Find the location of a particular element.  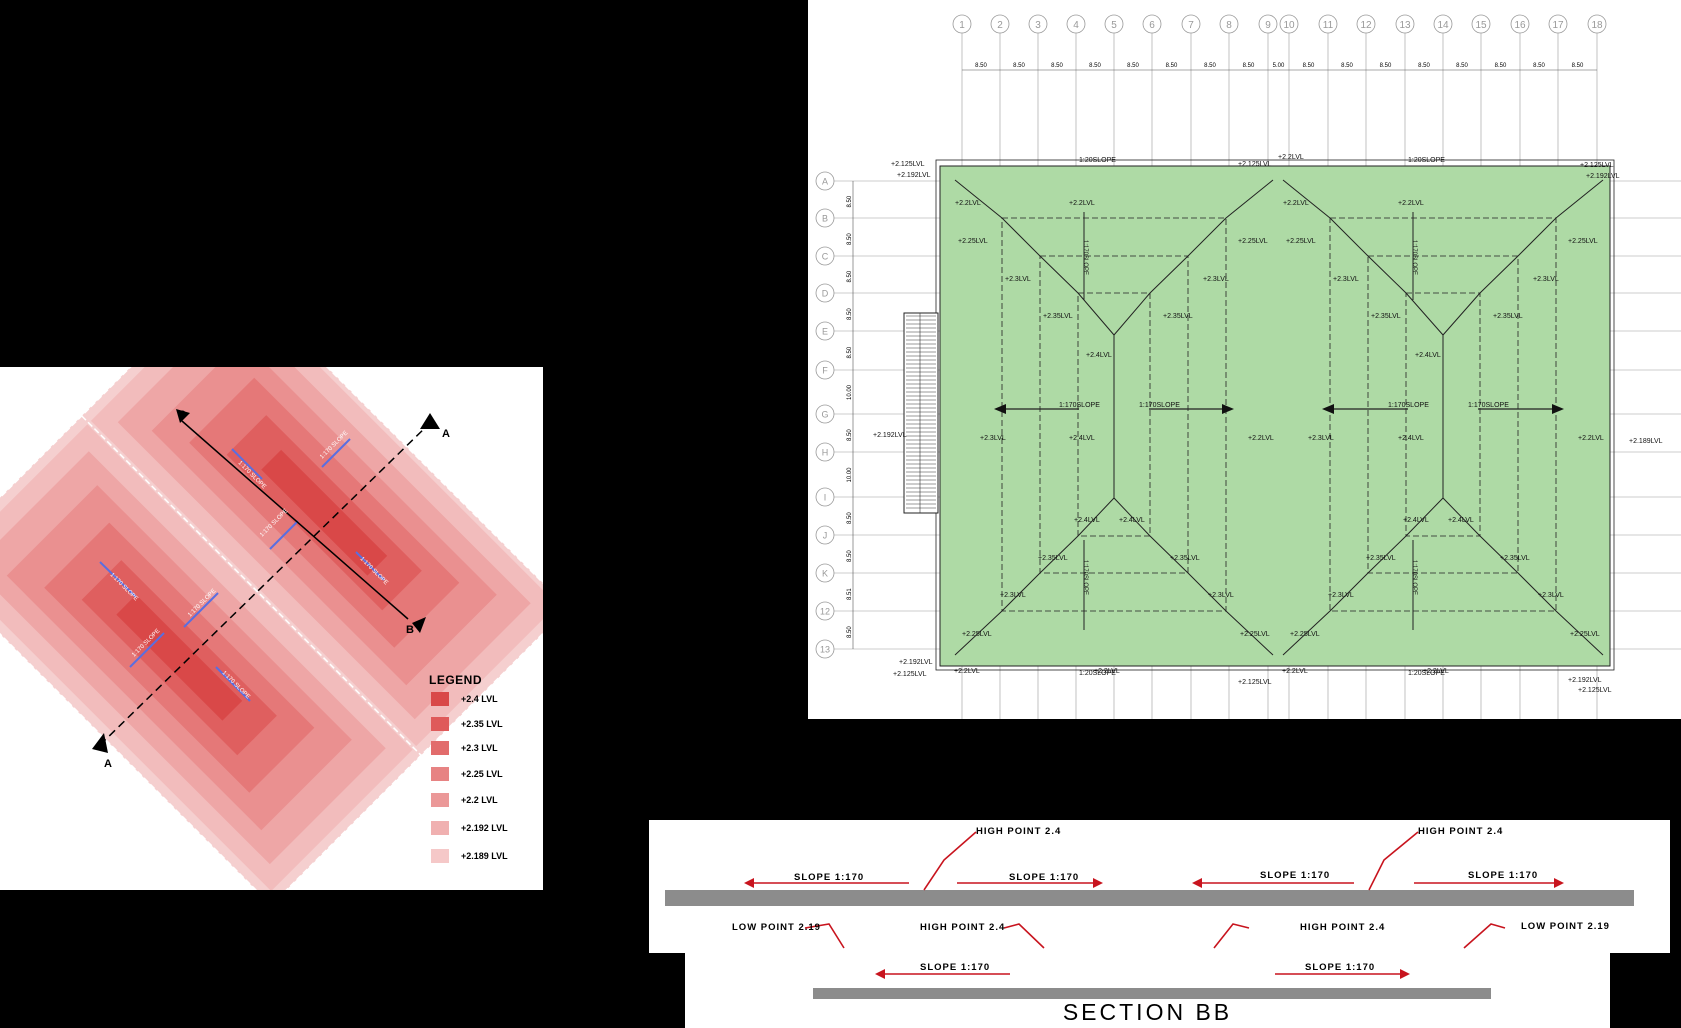

grid-label-row: E is located at coordinates (825, 332).